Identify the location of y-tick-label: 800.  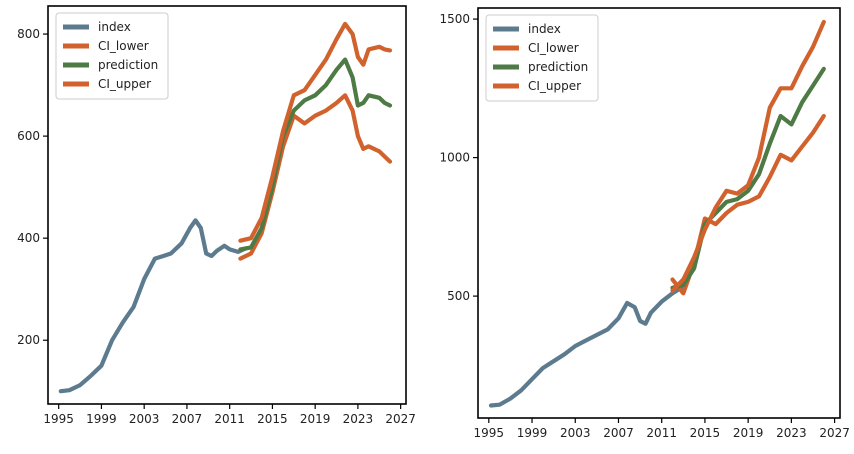
(28, 34).